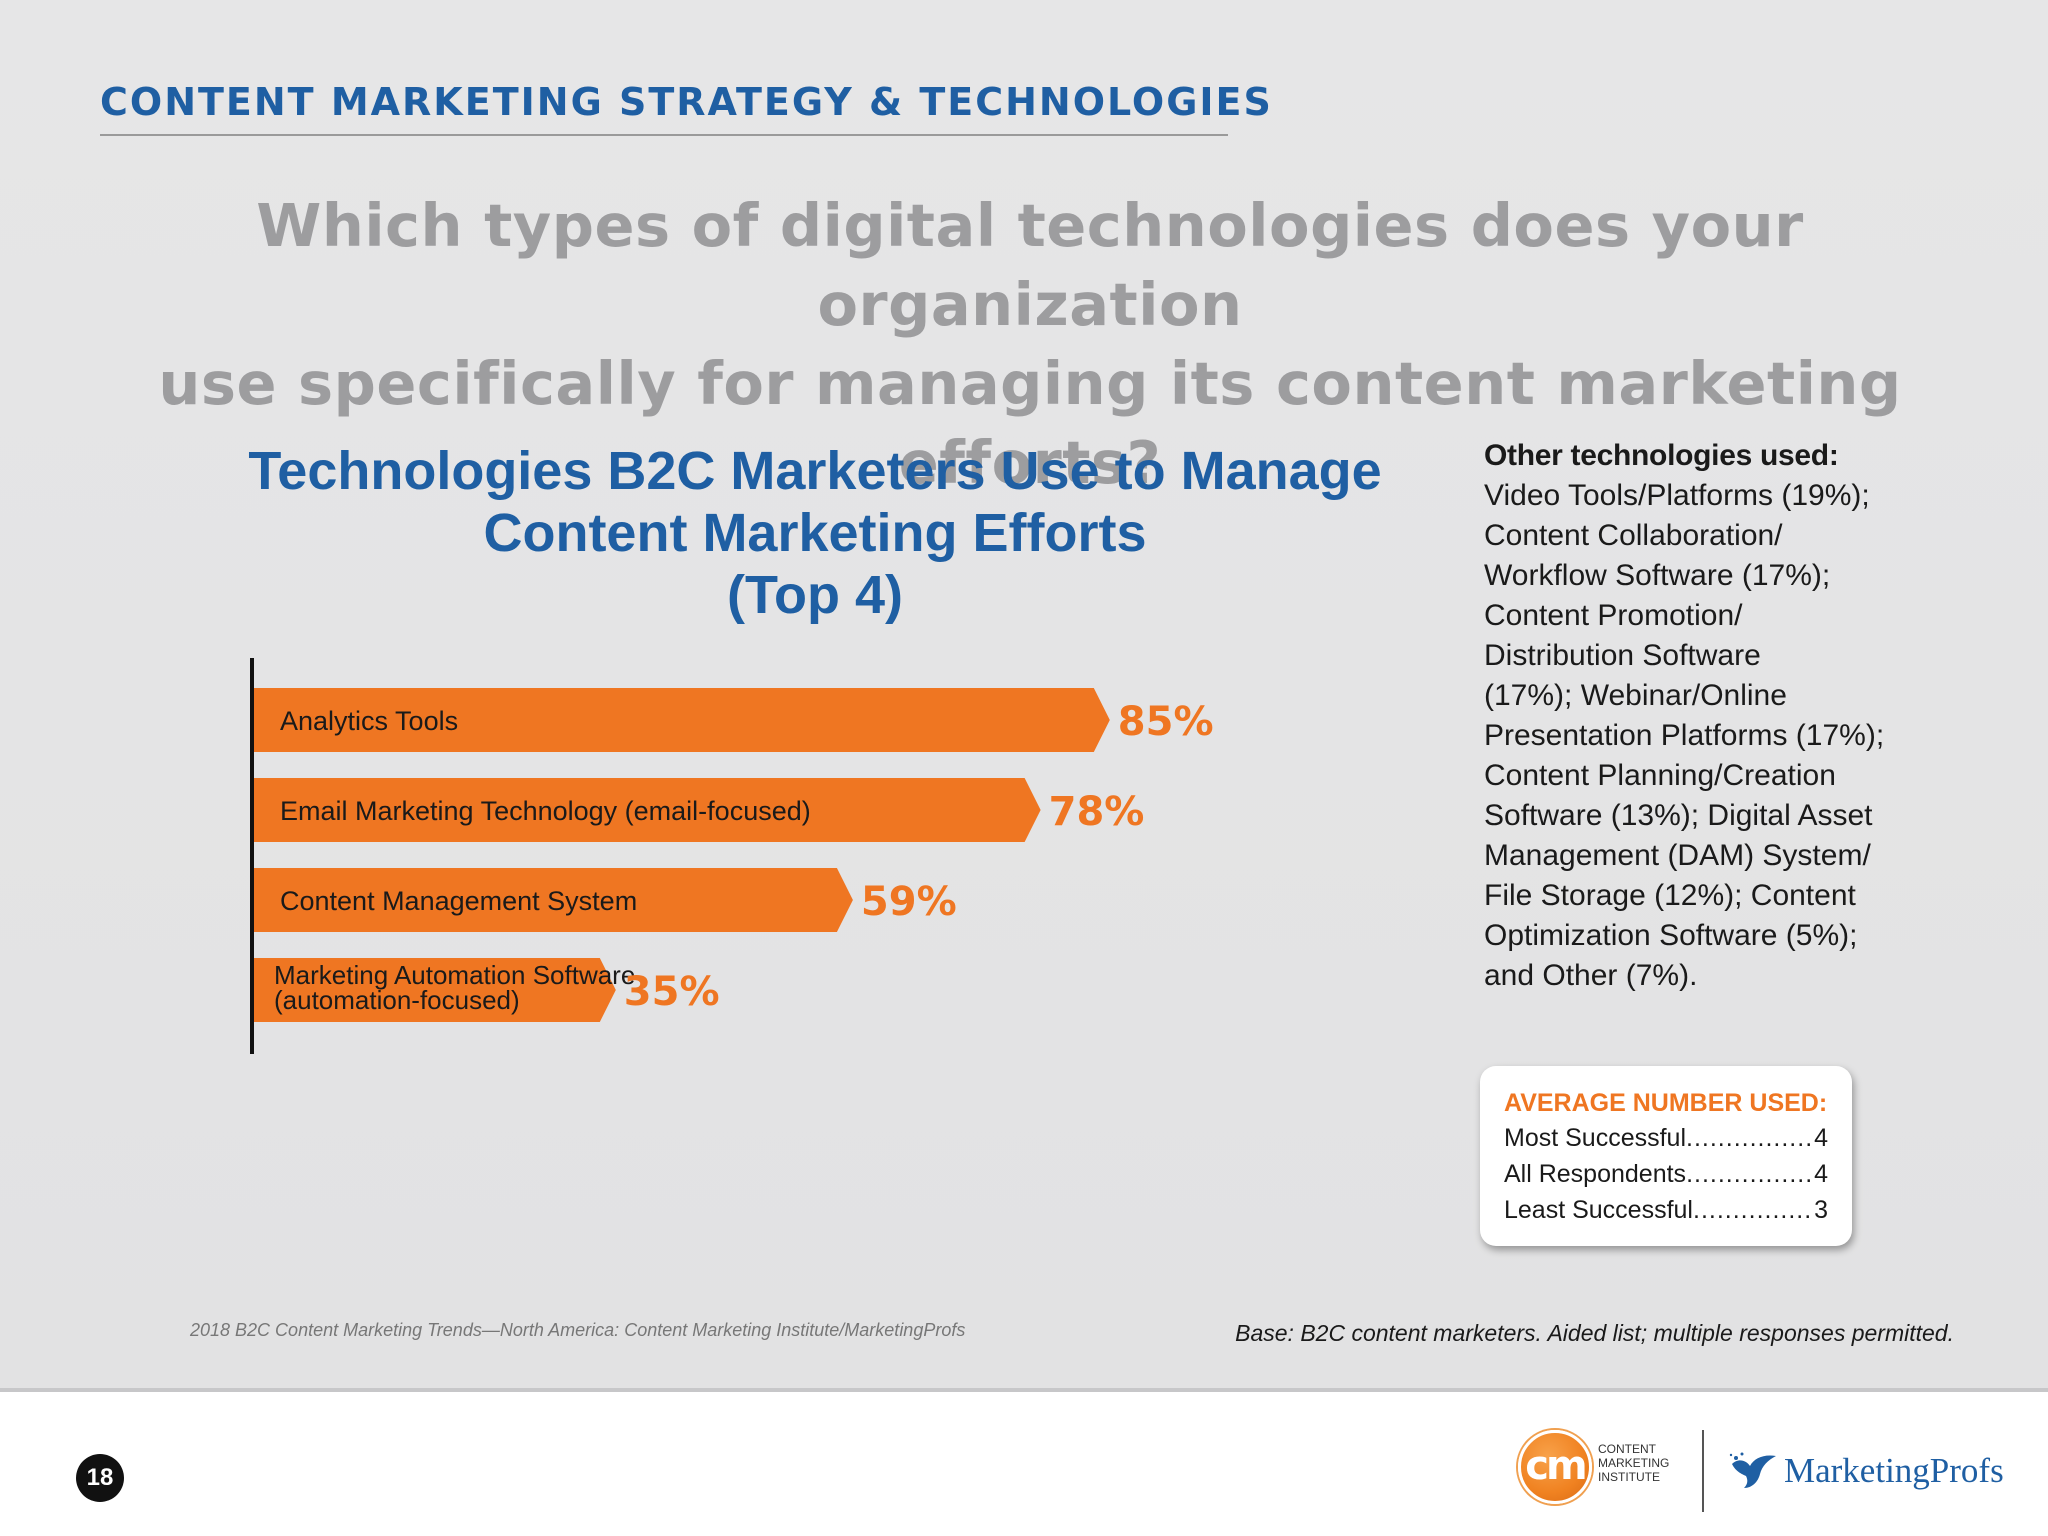  What do you see at coordinates (1635, 695) in the screenshot?
I see `other-technologies-line: (17%); Webinar/Online` at bounding box center [1635, 695].